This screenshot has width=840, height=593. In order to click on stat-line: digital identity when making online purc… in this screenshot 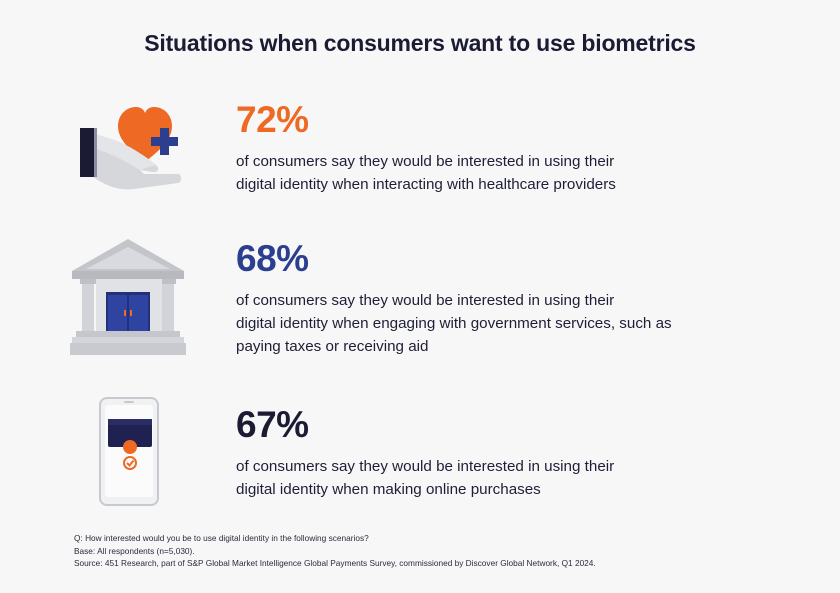, I will do `click(388, 489)`.